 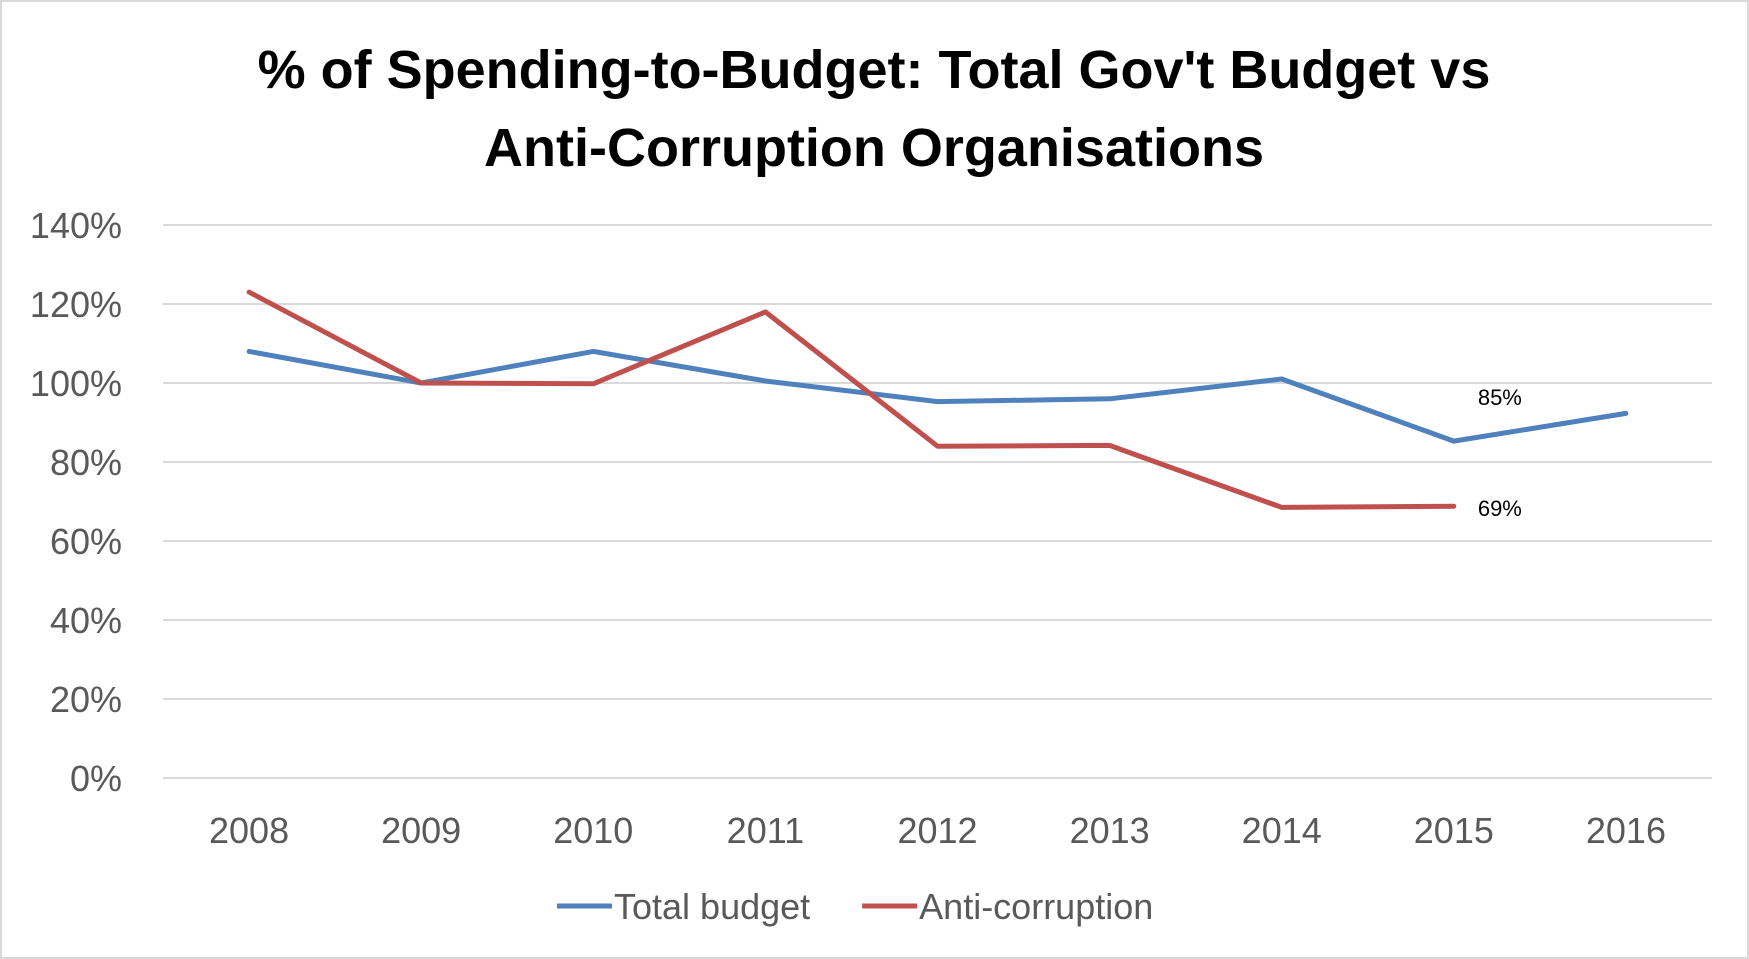 What do you see at coordinates (96, 778) in the screenshot?
I see `y-tick-label: 0%` at bounding box center [96, 778].